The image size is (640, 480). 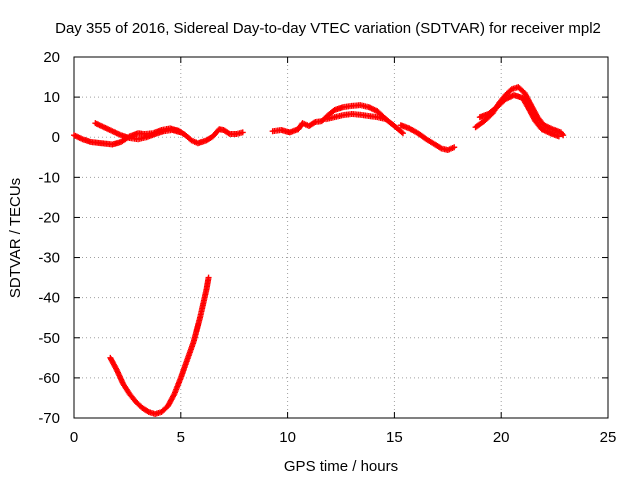 I want to click on y-tick-label: -70, so click(x=49, y=418).